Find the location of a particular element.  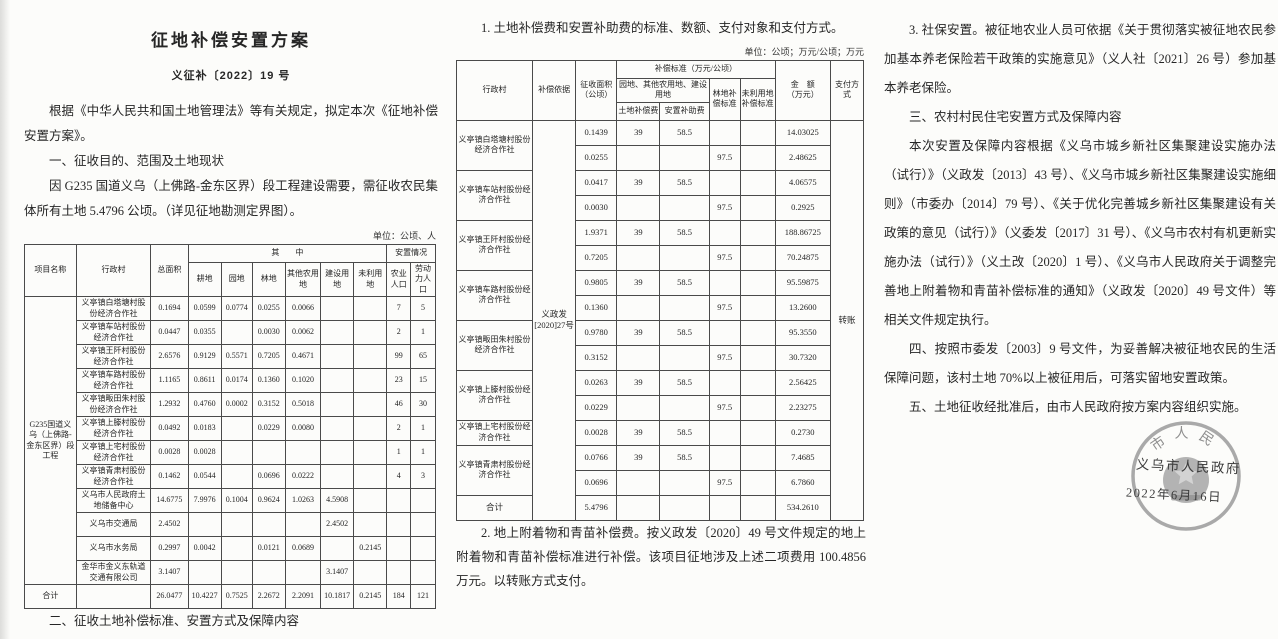

value-cell: 95.59875 is located at coordinates (803, 282).